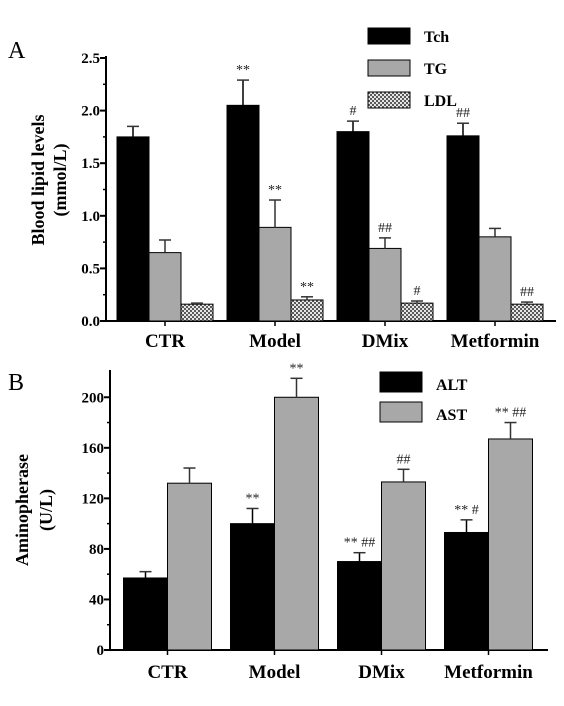 This screenshot has height=706, width=564. Describe the element at coordinates (22, 510) in the screenshot. I see `panel-b-y-title-line1: Aminopherase` at that location.